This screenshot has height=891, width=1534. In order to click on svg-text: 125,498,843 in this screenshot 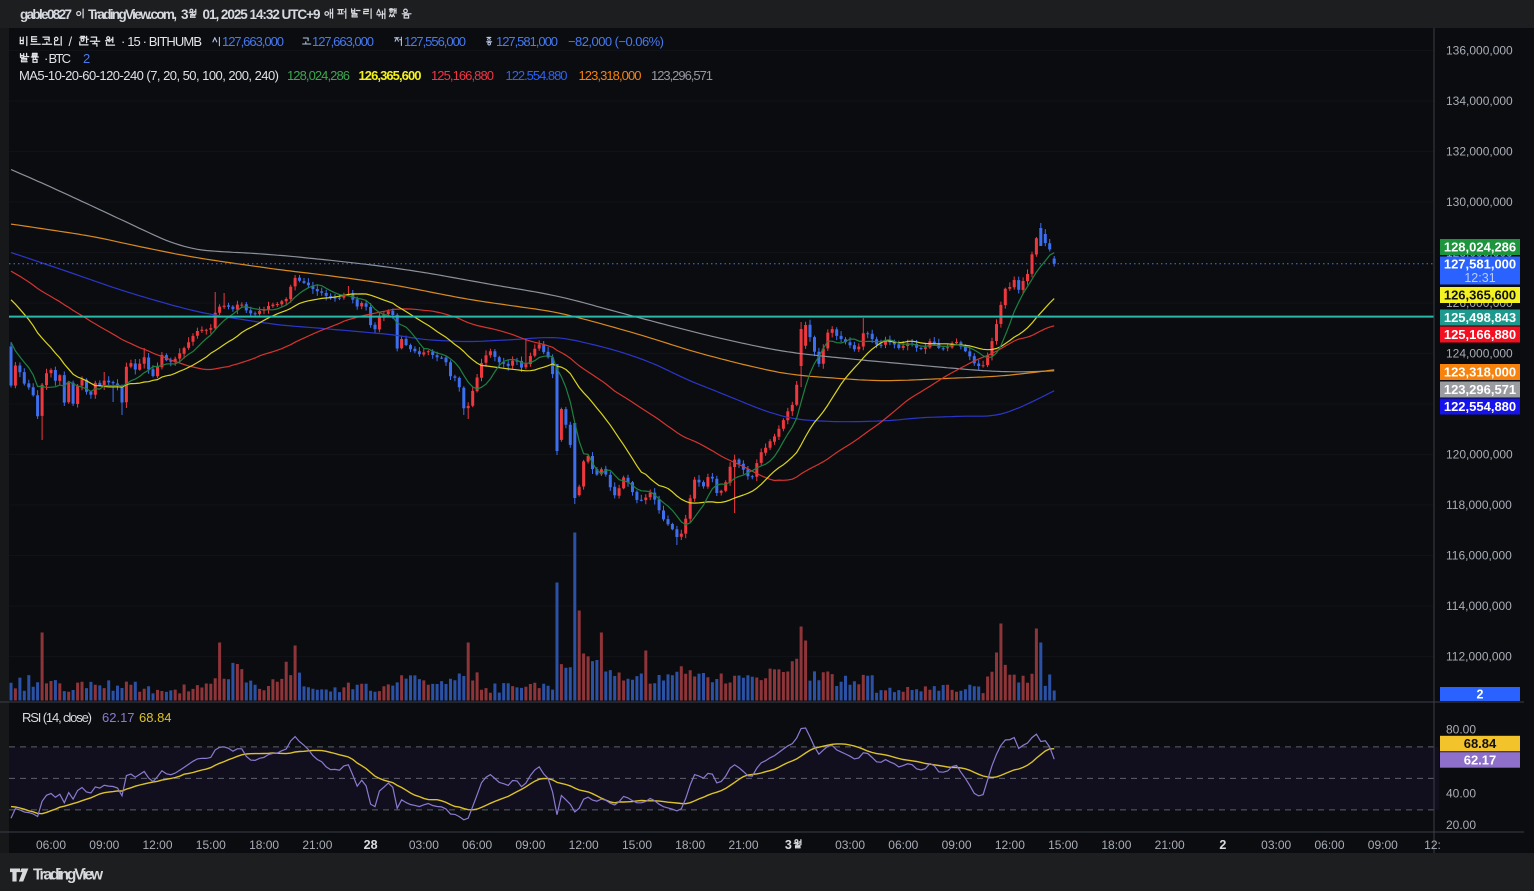, I will do `click(1480, 317)`.